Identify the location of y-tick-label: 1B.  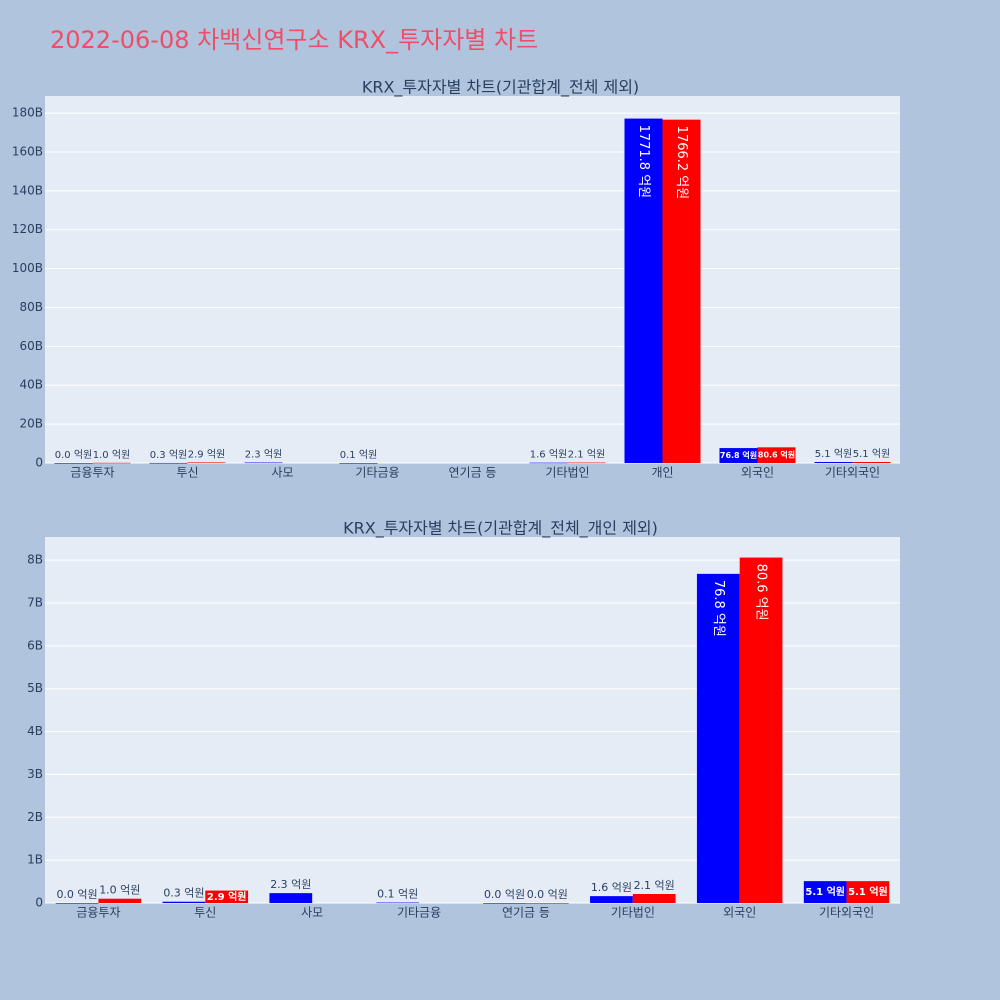
(35, 860).